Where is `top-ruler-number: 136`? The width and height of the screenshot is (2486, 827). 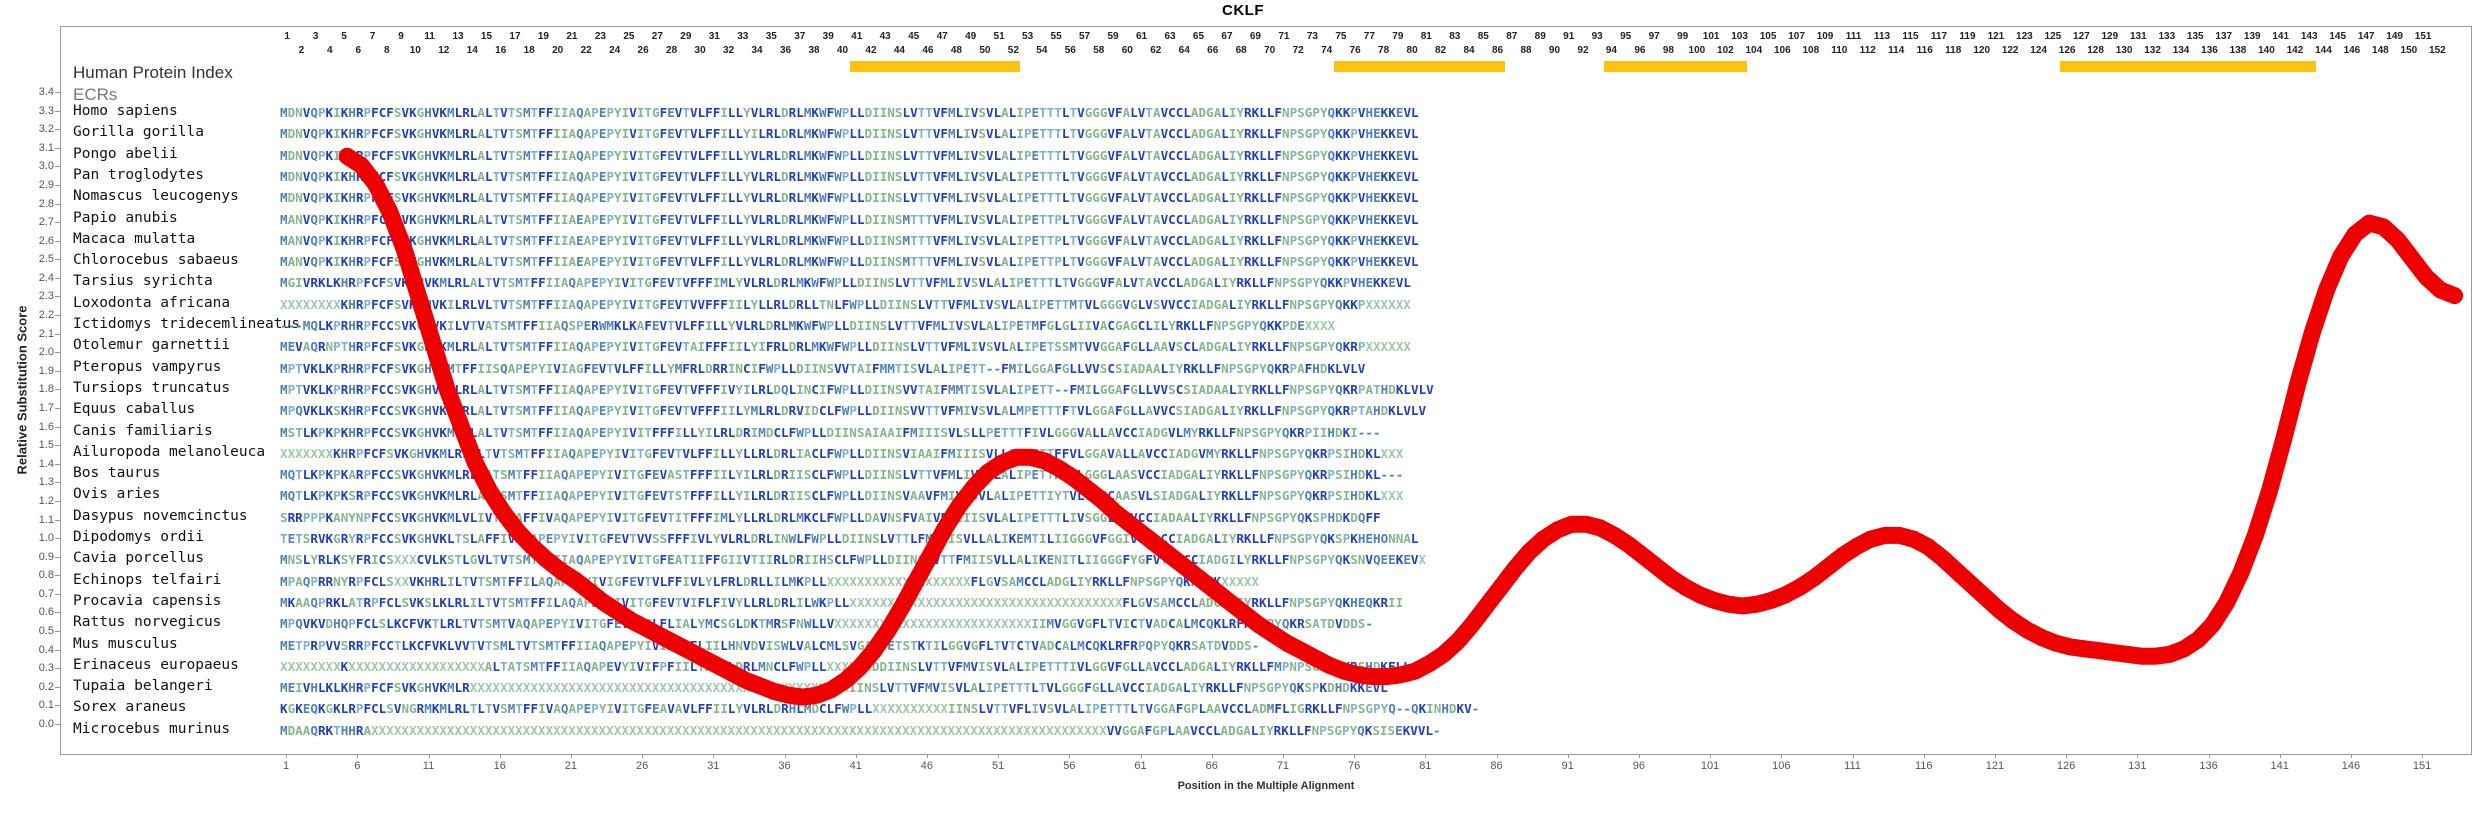 top-ruler-number: 136 is located at coordinates (2209, 50).